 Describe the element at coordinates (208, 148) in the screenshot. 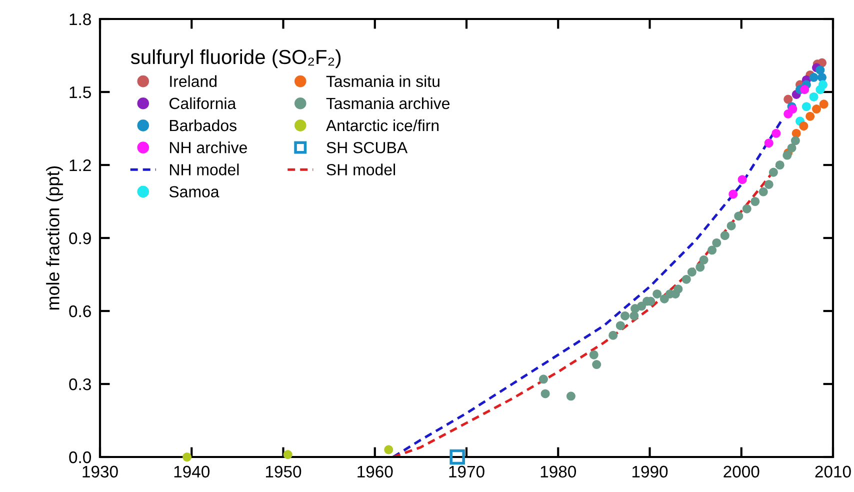

I see `legend-label: NH archive` at that location.